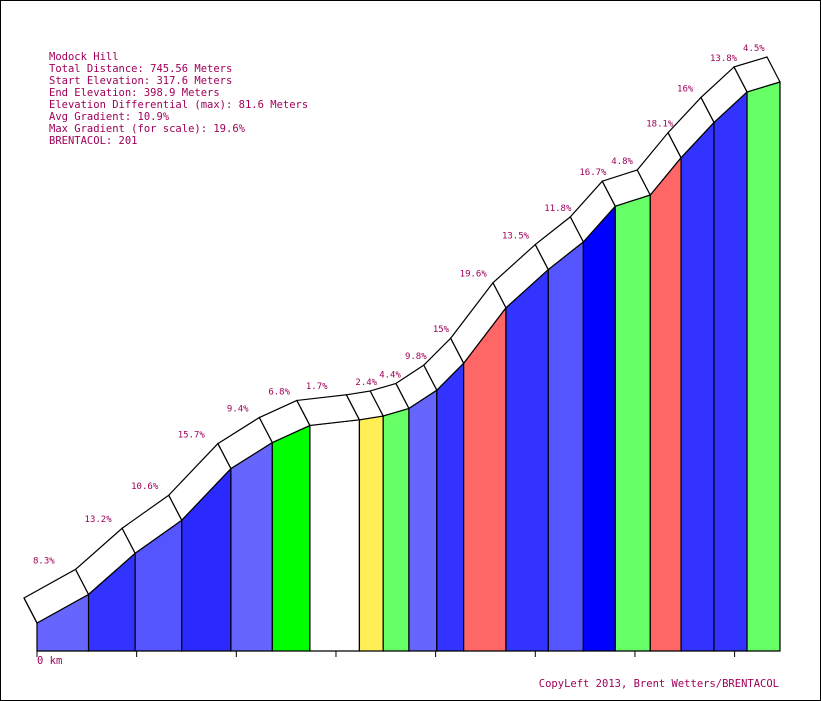 The width and height of the screenshot is (821, 701). Describe the element at coordinates (593, 173) in the screenshot. I see `gradient-label: 16.7%` at that location.